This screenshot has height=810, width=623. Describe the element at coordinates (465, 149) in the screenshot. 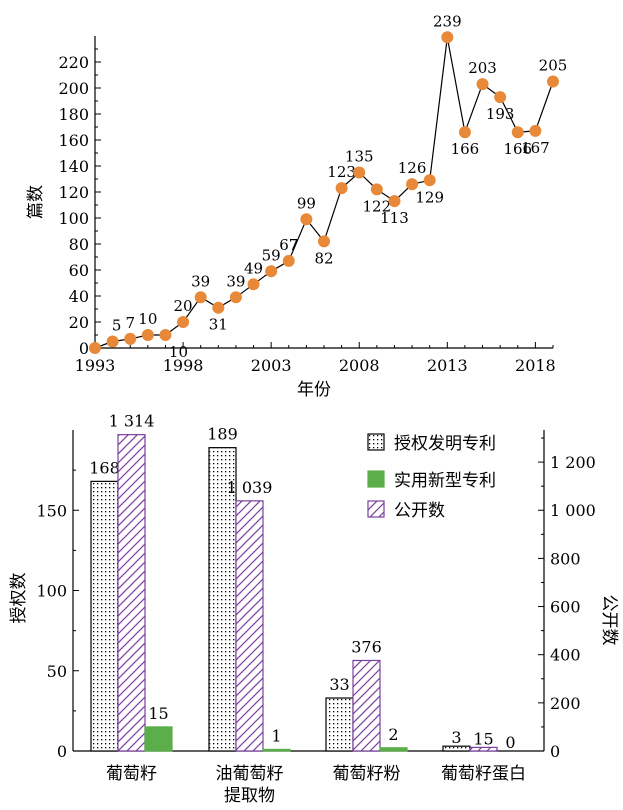

I see `data-label: 166` at that location.